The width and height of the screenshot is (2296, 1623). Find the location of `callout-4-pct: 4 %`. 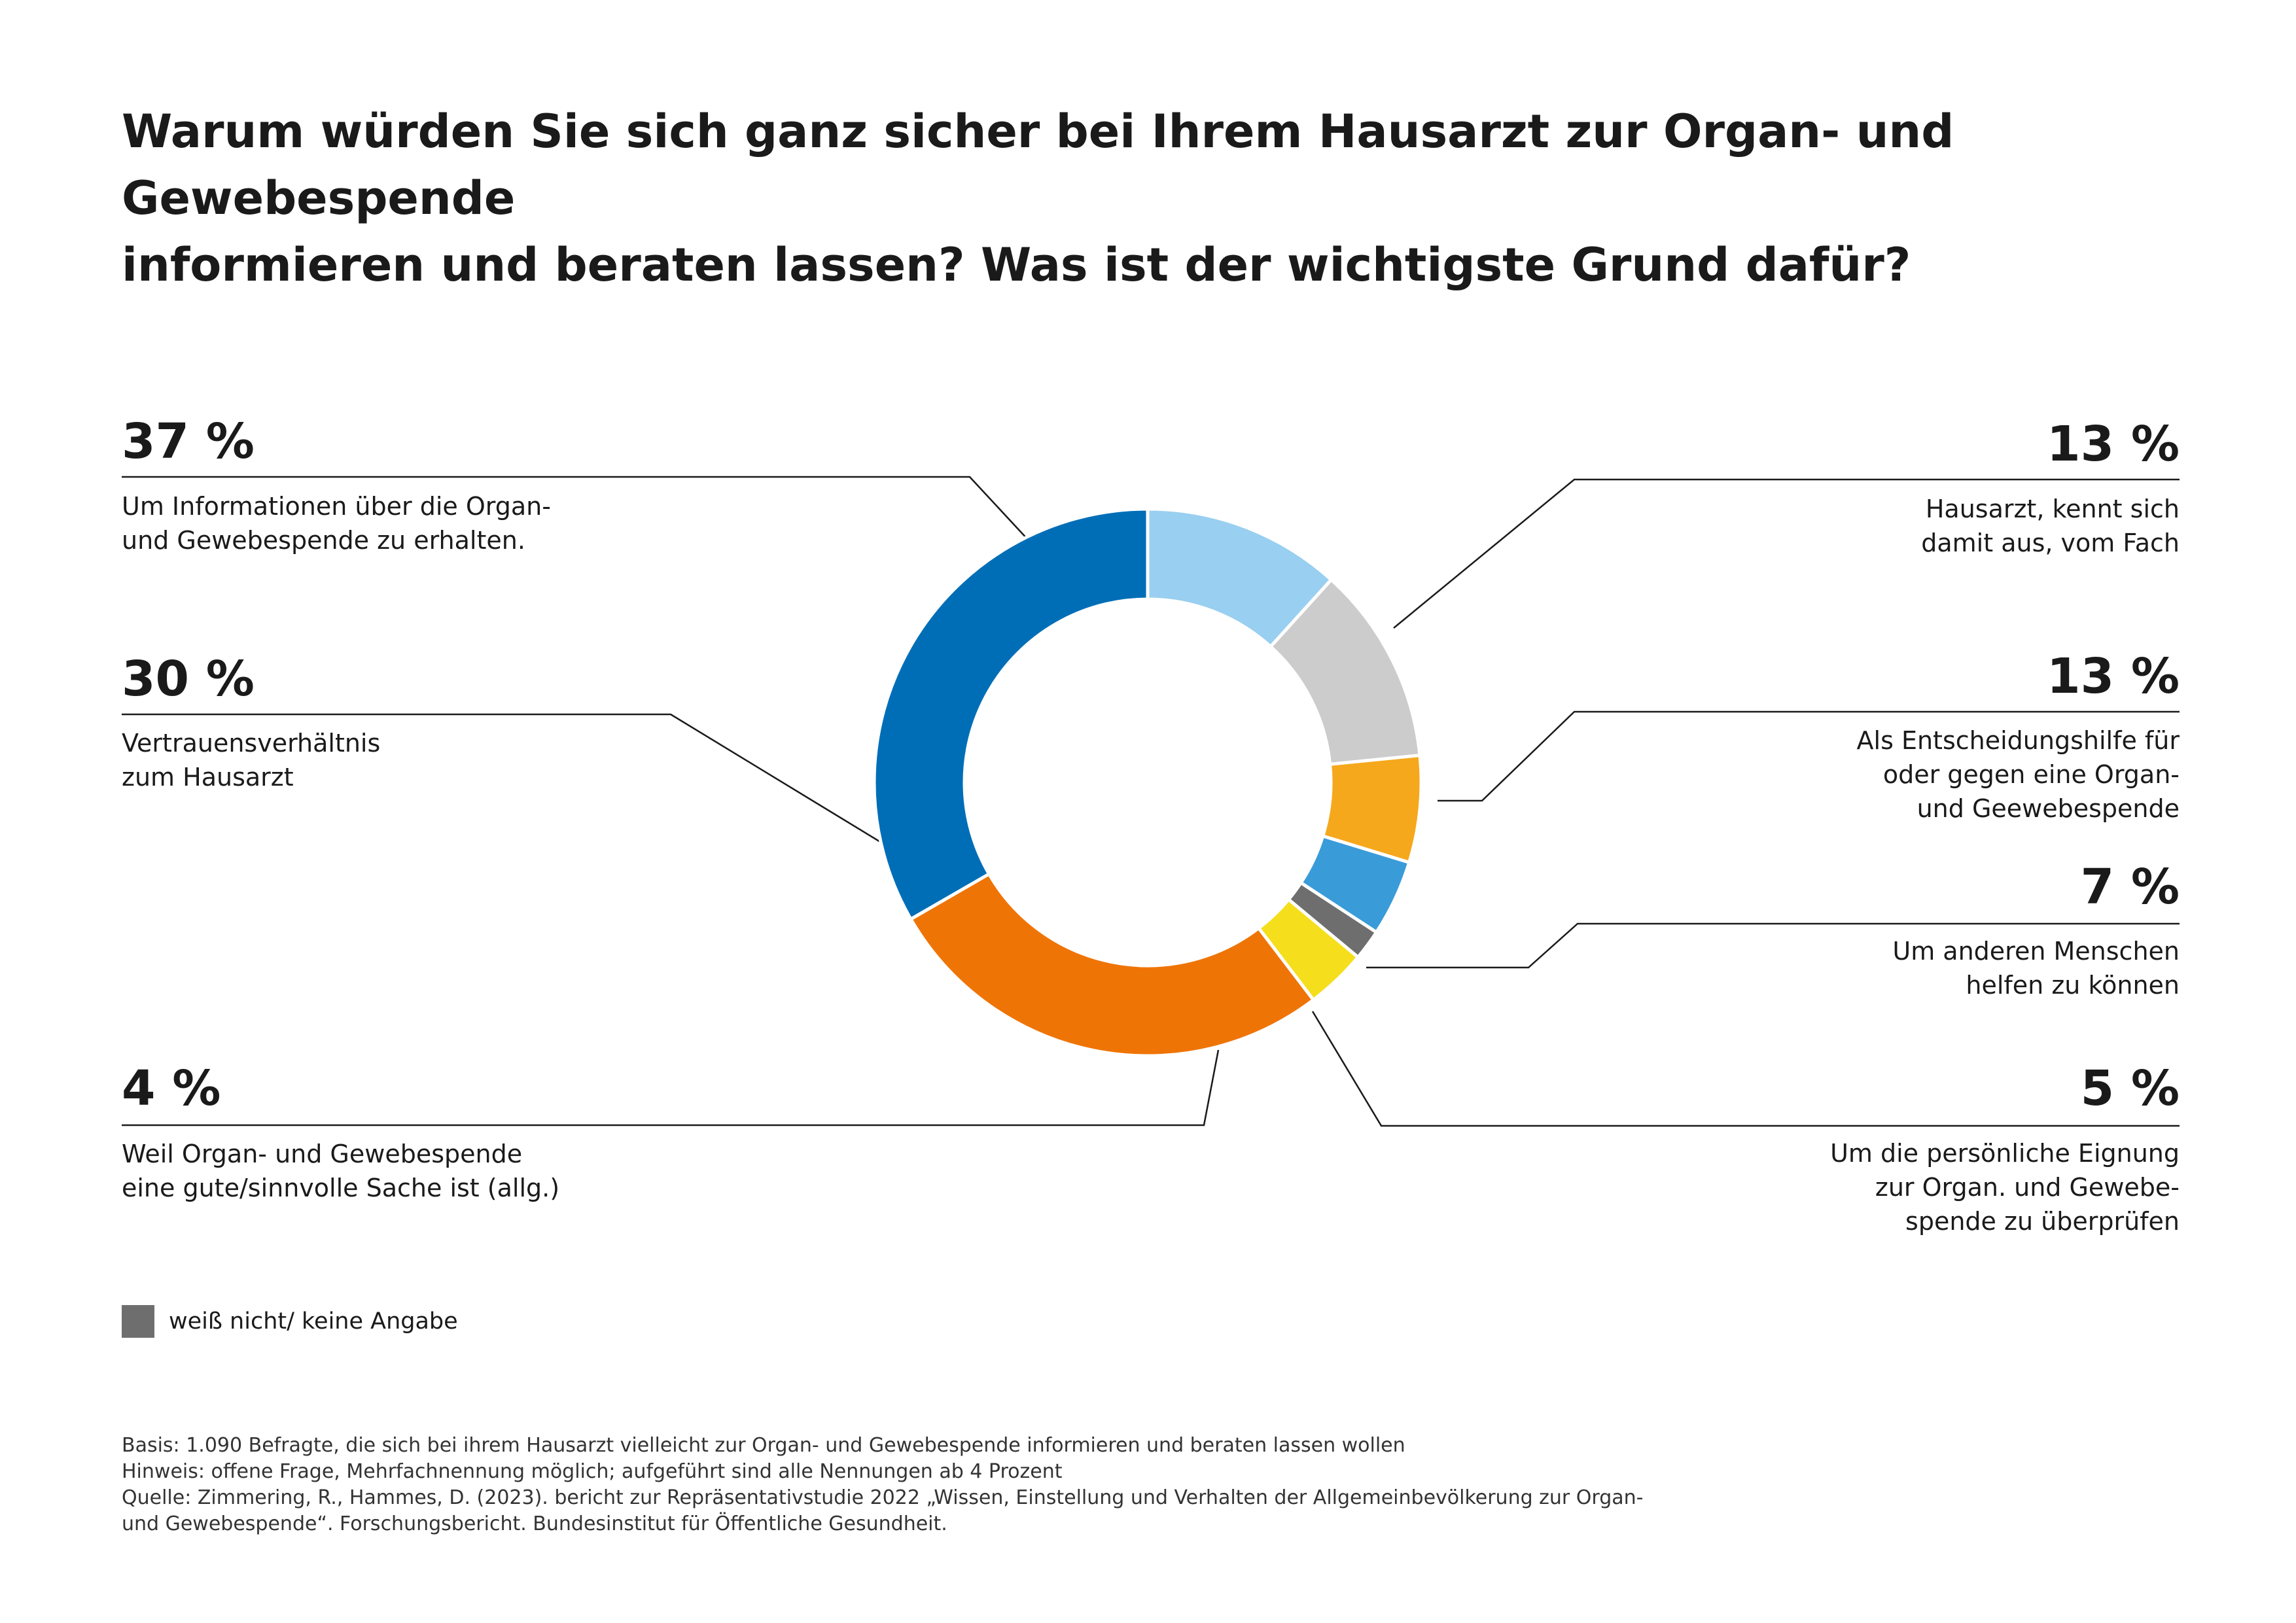

callout-4-pct: 4 % is located at coordinates (171, 1088).